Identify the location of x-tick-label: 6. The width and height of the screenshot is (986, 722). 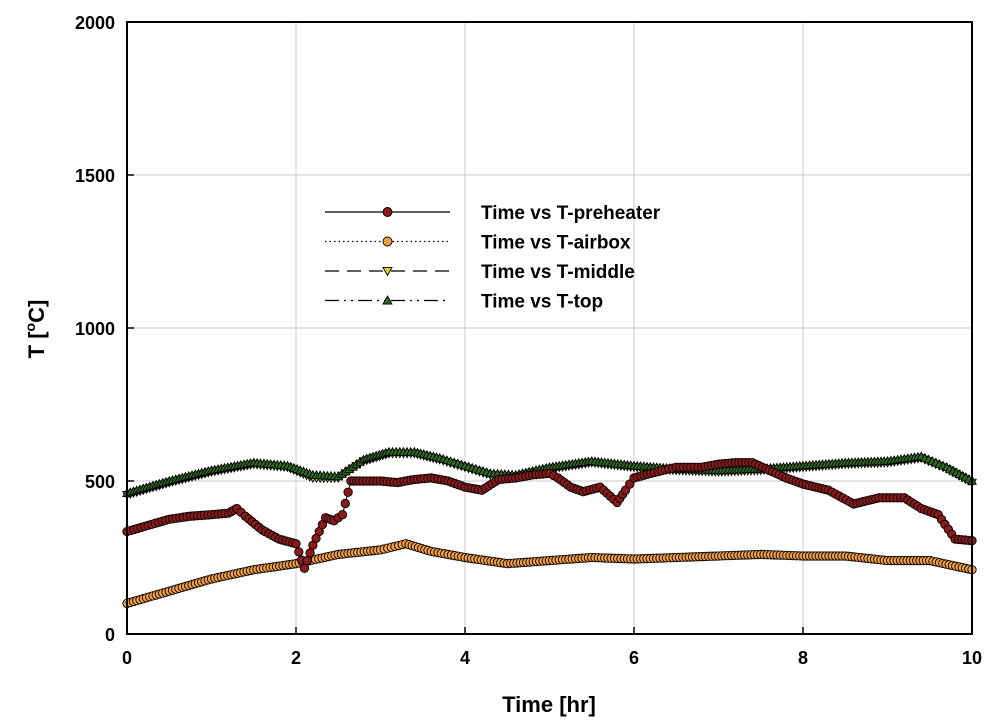
(634, 658).